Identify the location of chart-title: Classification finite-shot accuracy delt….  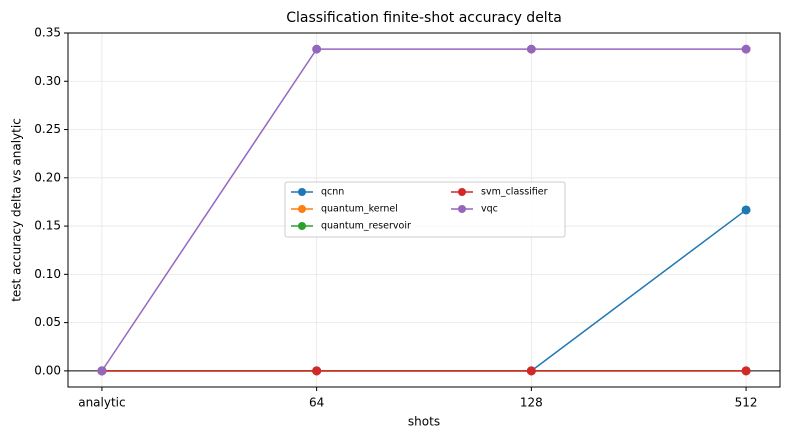
(424, 18).